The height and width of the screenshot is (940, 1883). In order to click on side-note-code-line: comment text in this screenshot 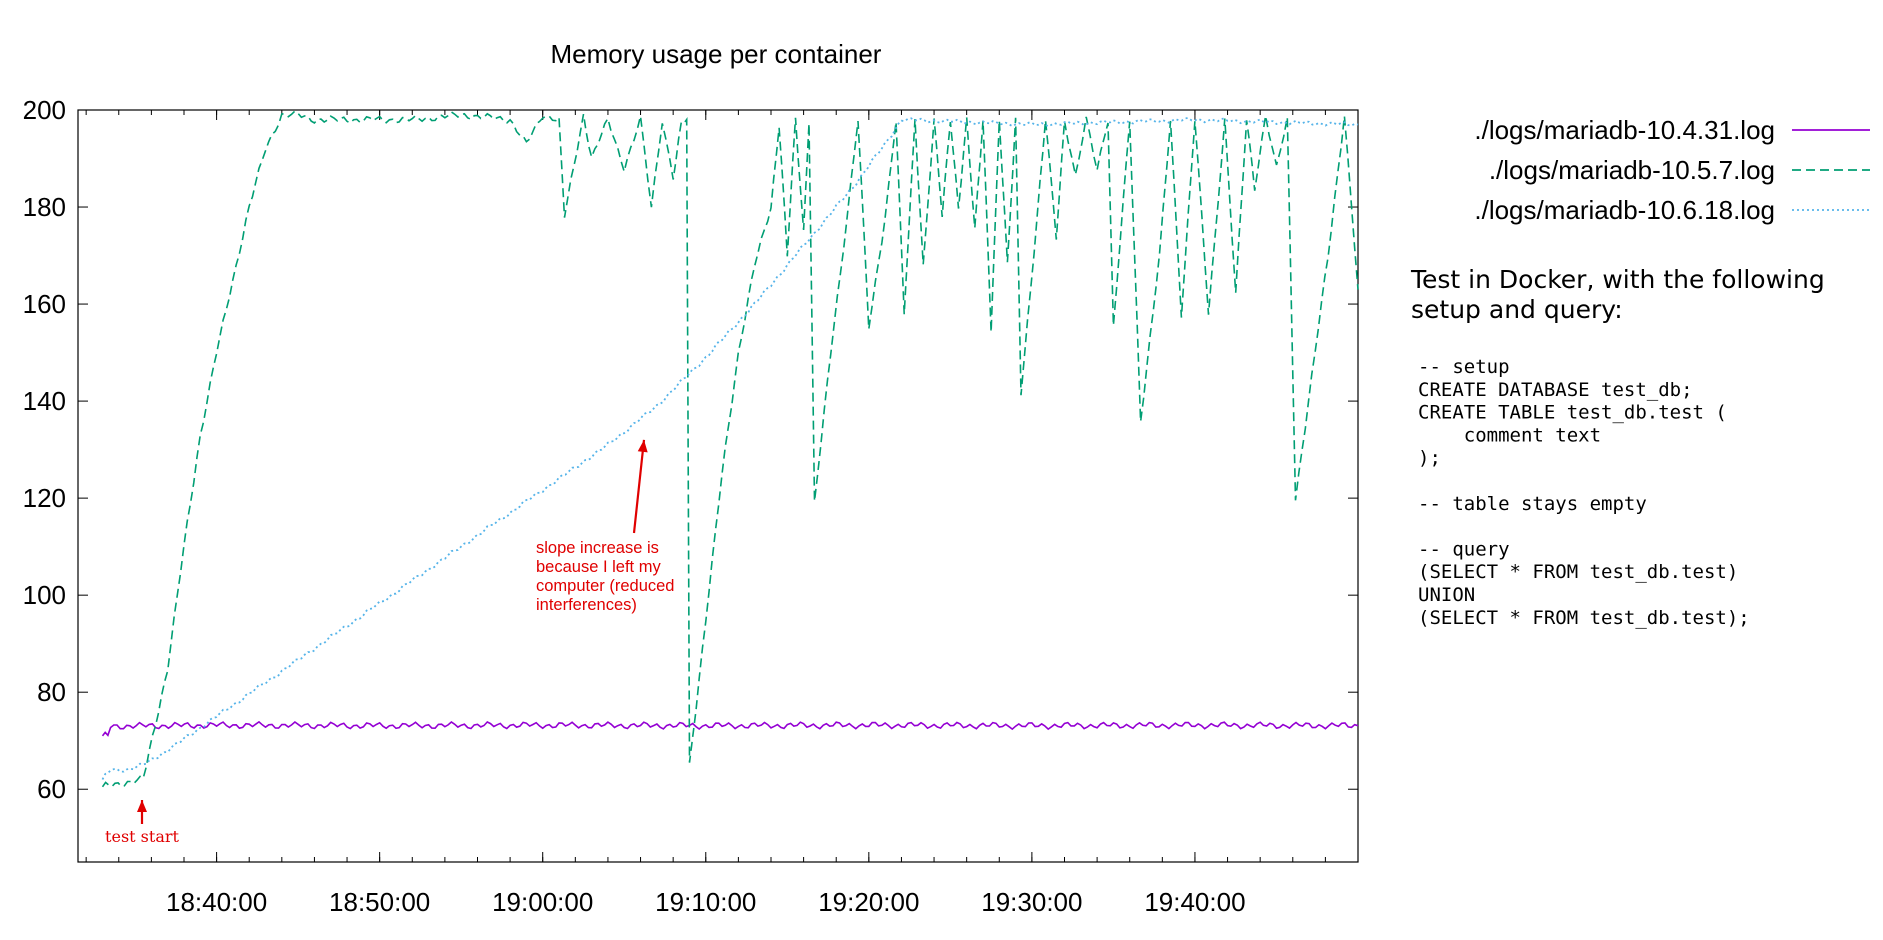, I will do `click(1509, 435)`.